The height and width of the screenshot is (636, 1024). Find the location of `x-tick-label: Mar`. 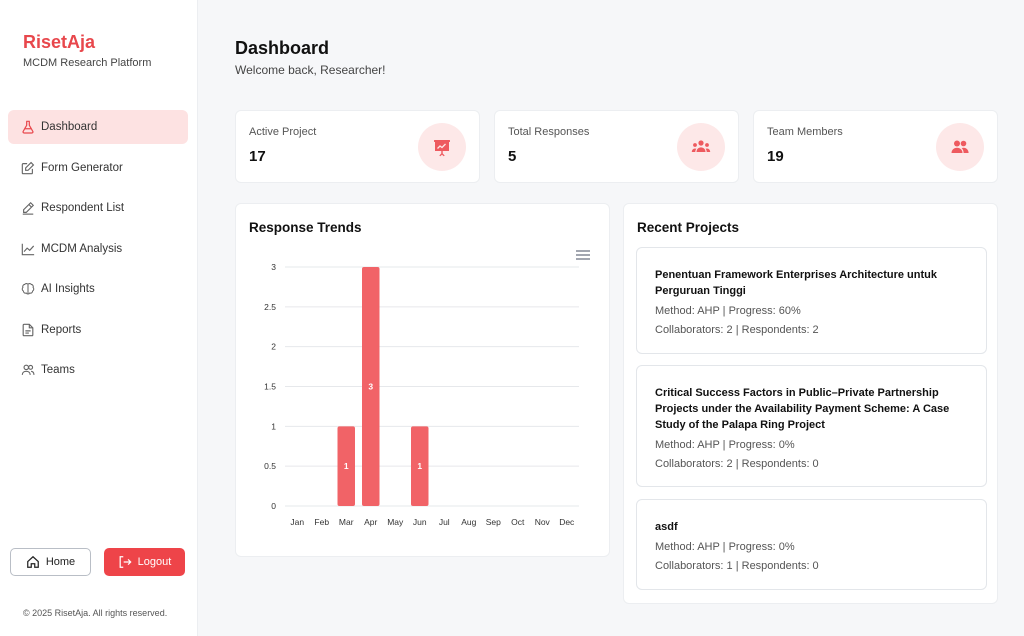

x-tick-label: Mar is located at coordinates (346, 522).